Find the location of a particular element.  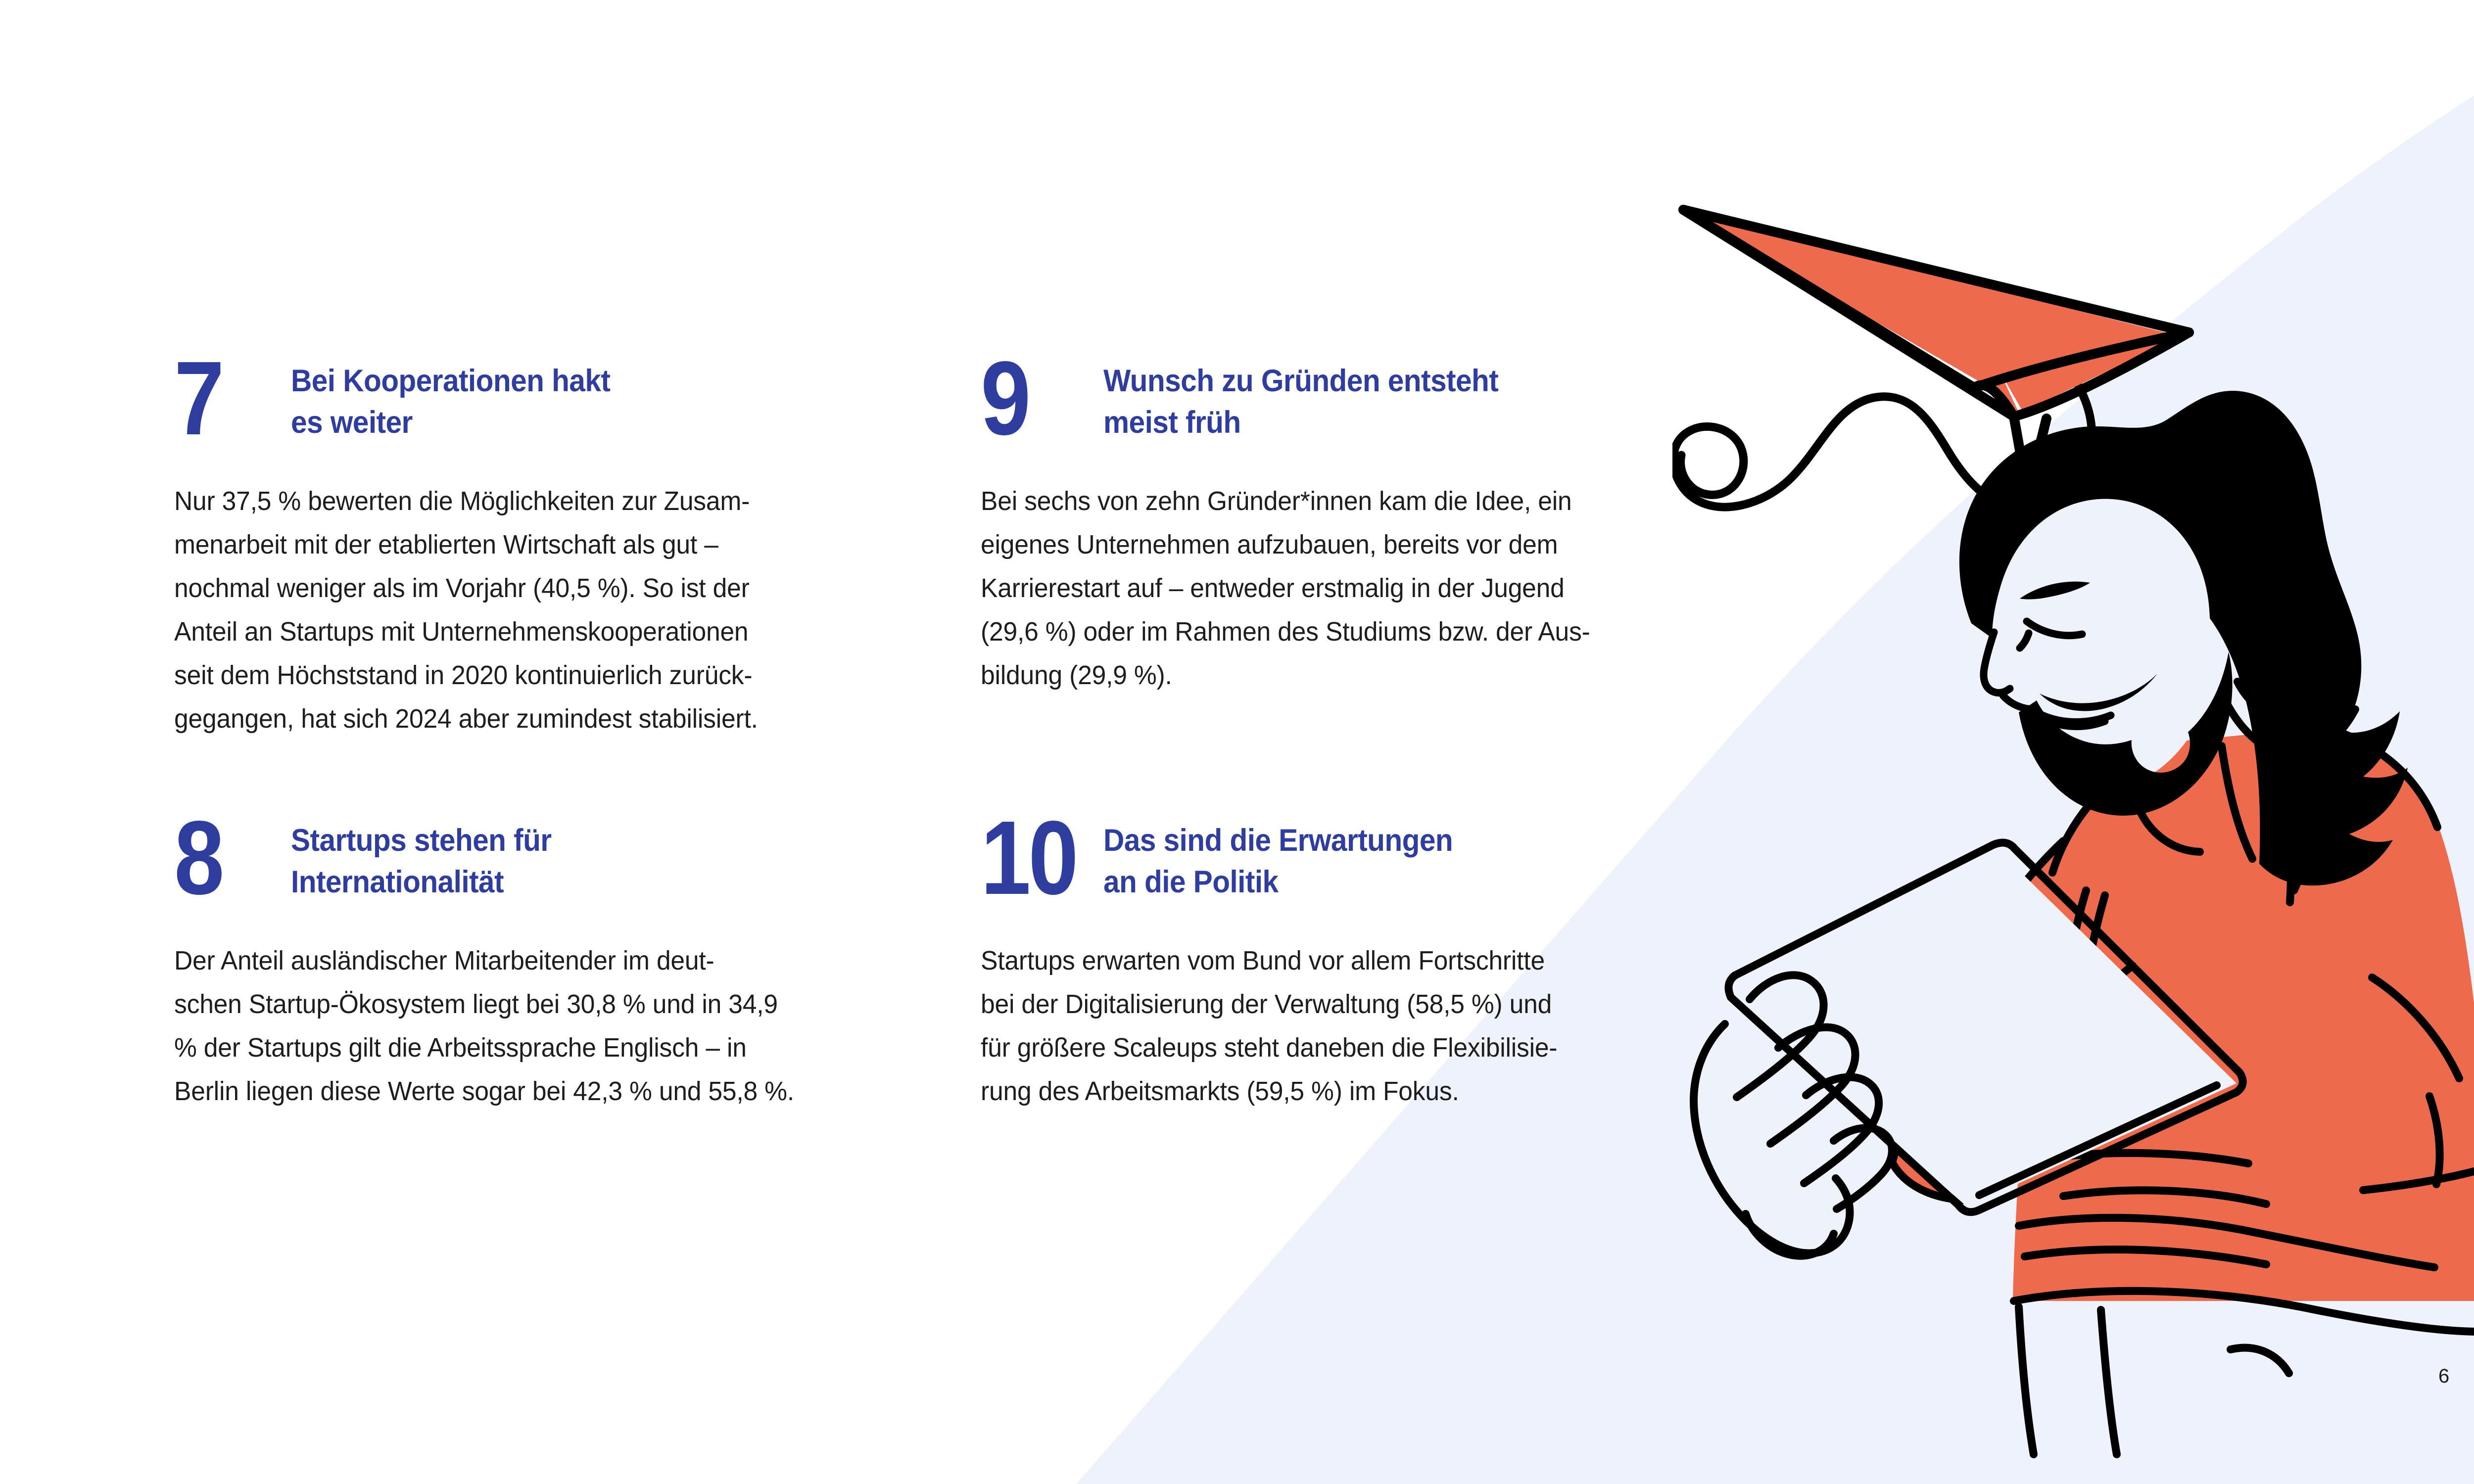

person-body is located at coordinates (2181, 1068).